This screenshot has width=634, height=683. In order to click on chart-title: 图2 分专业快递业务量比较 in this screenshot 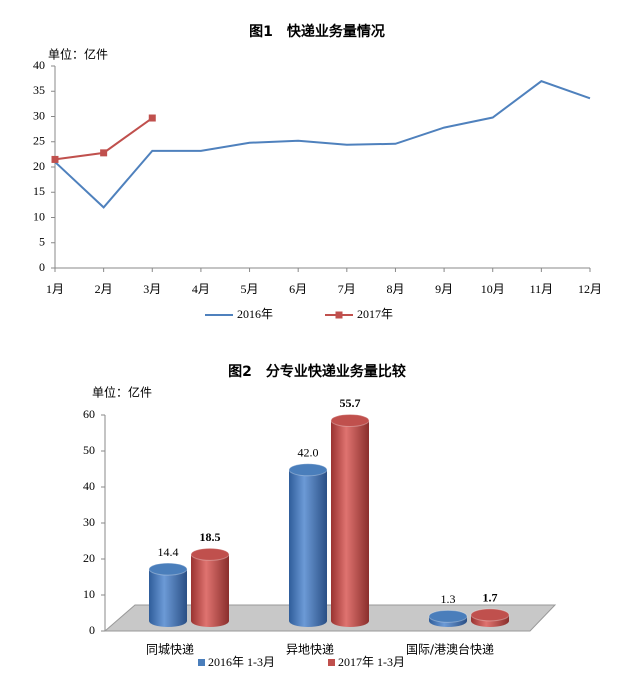, I will do `click(317, 371)`.